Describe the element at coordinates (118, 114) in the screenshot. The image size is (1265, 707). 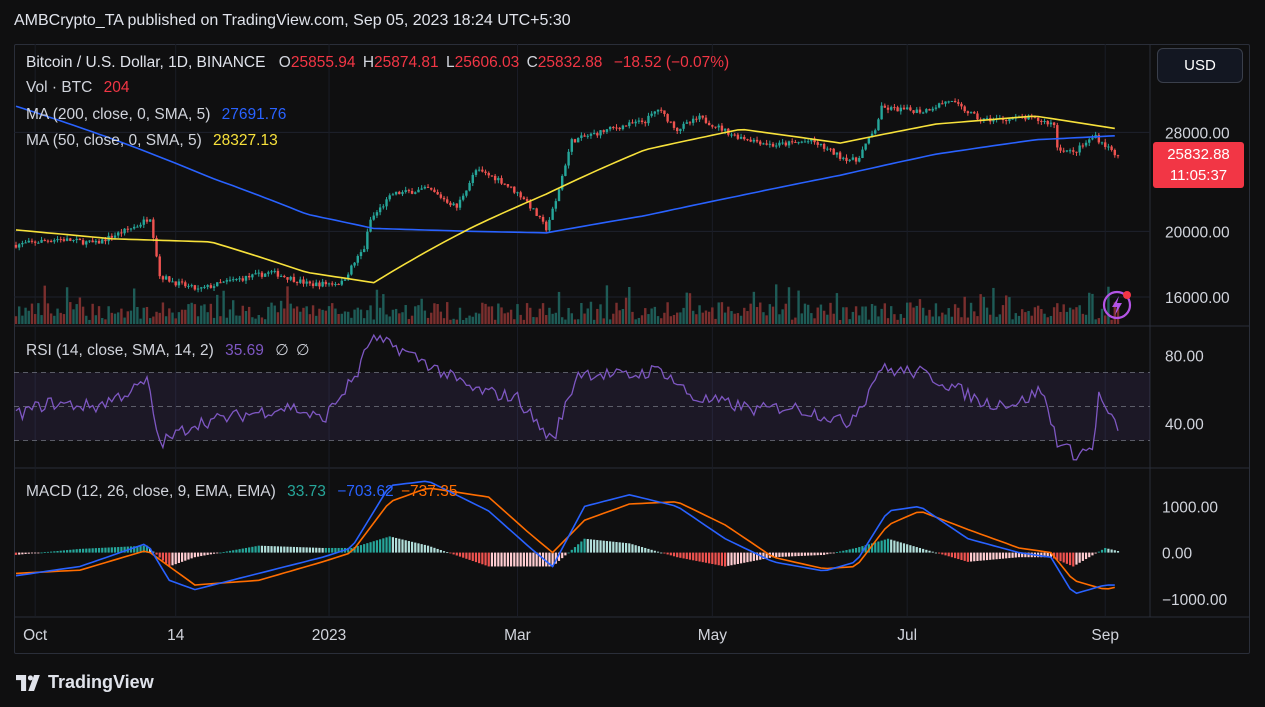
I see `ma200-label: MA (200, close, 0, SMA, 5)` at that location.